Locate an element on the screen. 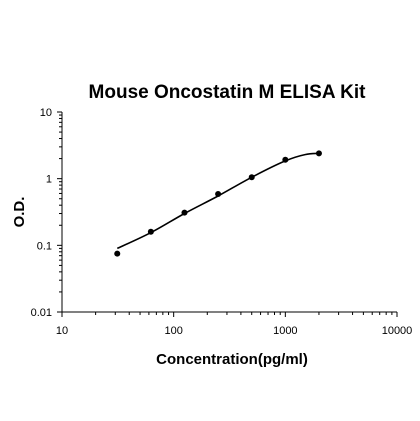 The width and height of the screenshot is (420, 421). fit-curve is located at coordinates (217, 201).